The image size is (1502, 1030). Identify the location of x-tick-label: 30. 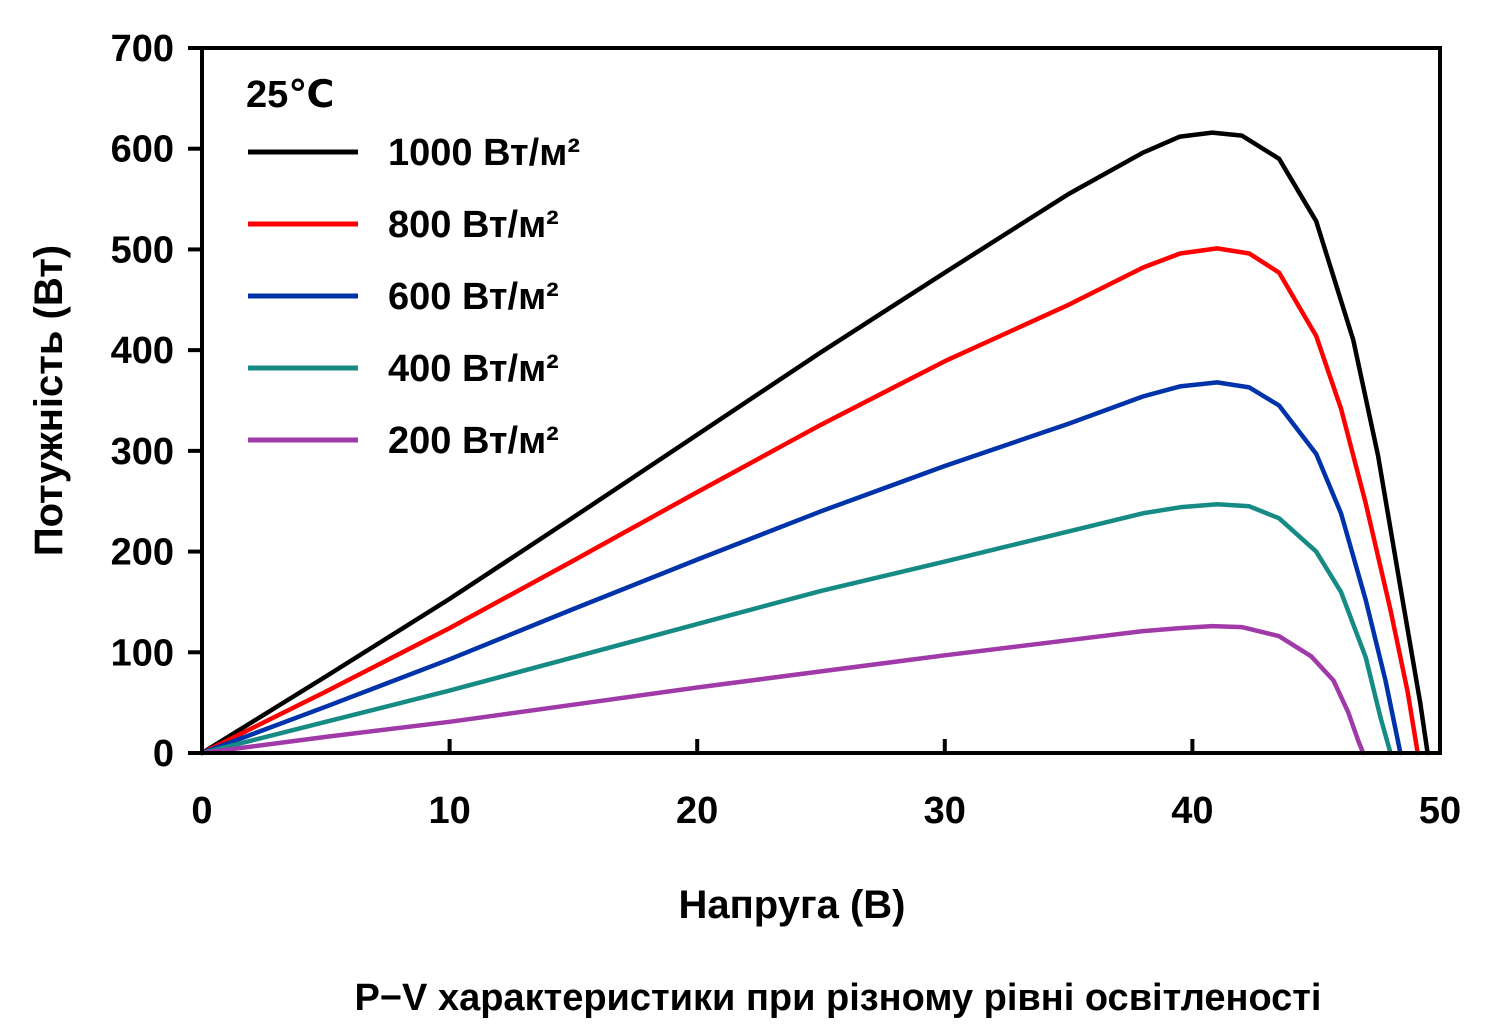
(945, 811).